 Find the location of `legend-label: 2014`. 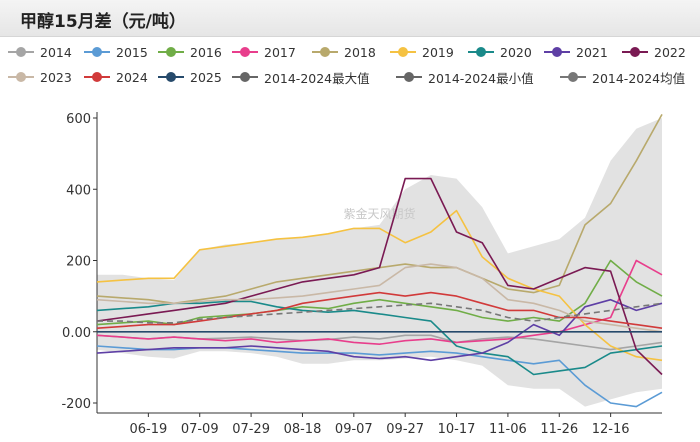

legend-label: 2014 is located at coordinates (56, 52).